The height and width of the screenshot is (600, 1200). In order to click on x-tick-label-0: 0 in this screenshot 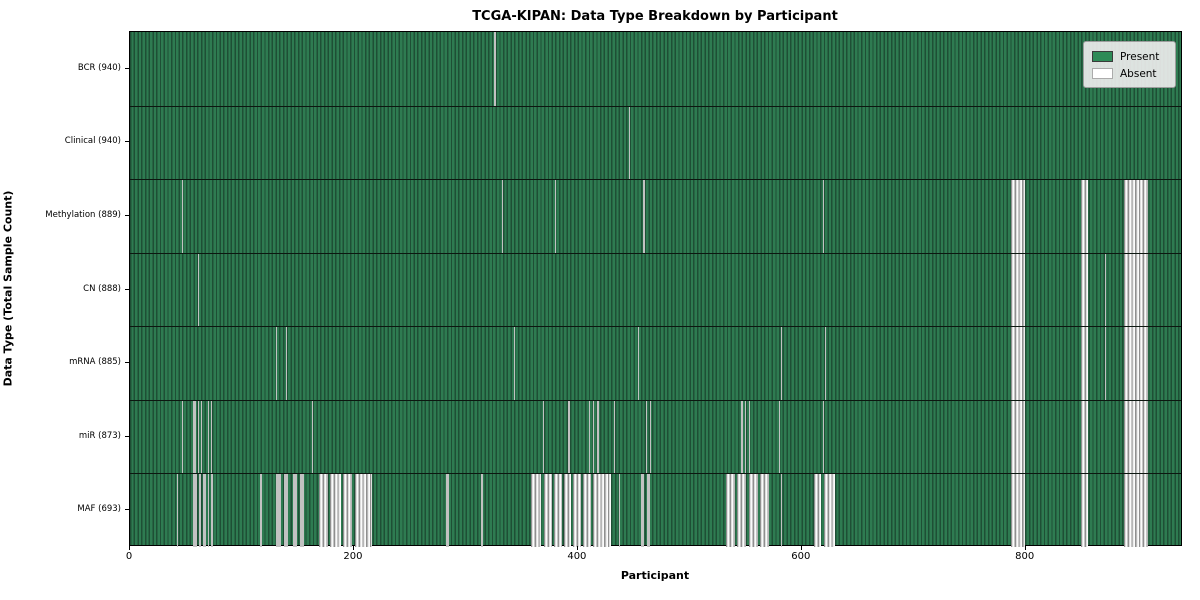, I will do `click(129, 556)`.